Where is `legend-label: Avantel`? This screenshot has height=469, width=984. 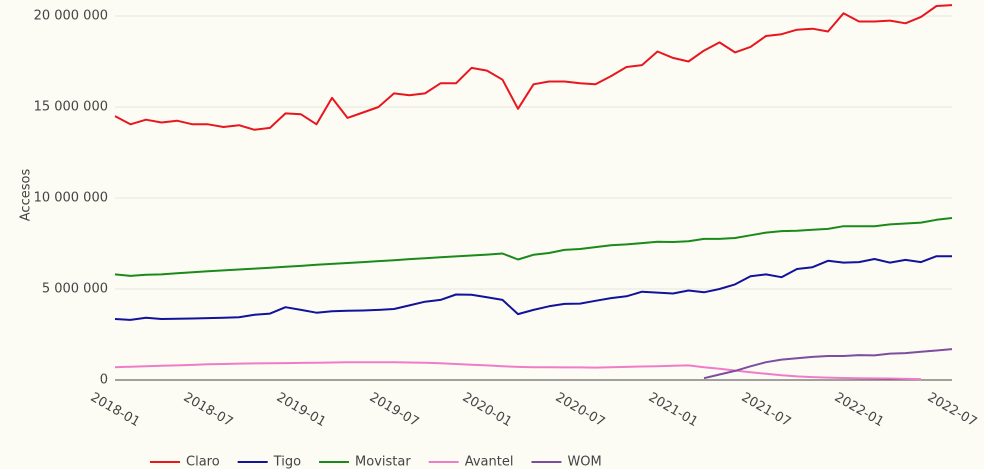
legend-label: Avantel is located at coordinates (489, 462).